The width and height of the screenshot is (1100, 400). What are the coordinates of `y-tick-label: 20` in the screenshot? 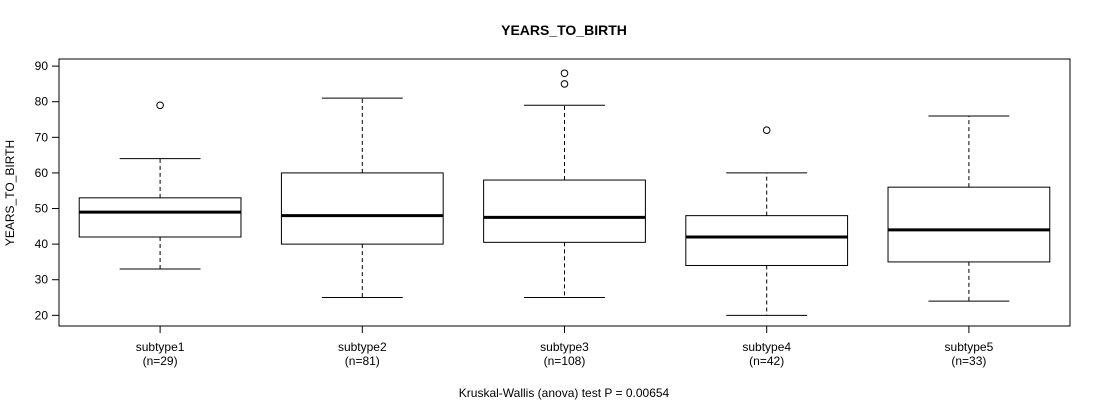 It's located at (42, 315).